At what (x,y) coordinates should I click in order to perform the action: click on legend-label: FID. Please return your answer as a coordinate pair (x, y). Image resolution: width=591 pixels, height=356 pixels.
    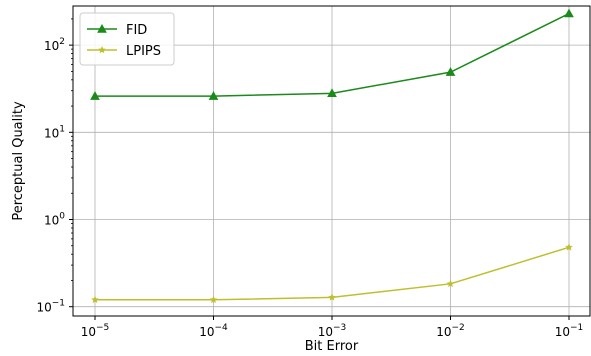
    Looking at the image, I should click on (136, 30).